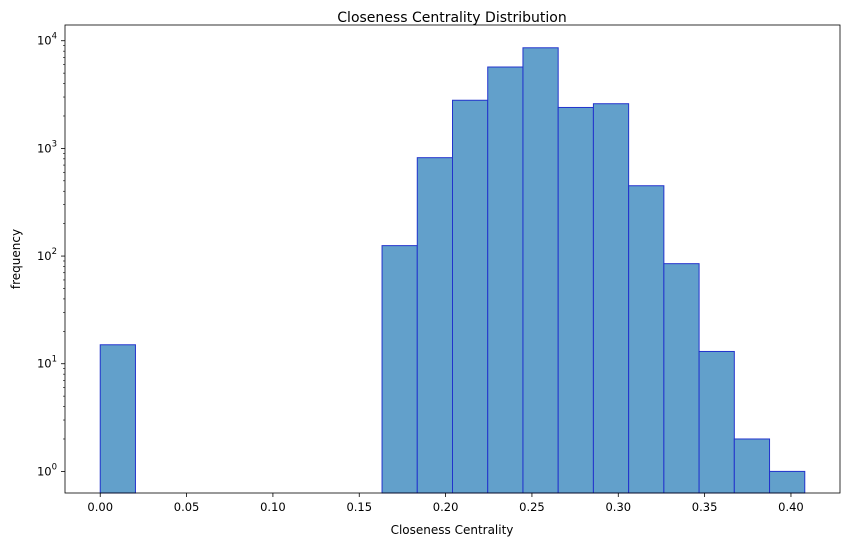 The image size is (849, 545). What do you see at coordinates (47, 363) in the screenshot?
I see `y-tick-label: 10¹` at bounding box center [47, 363].